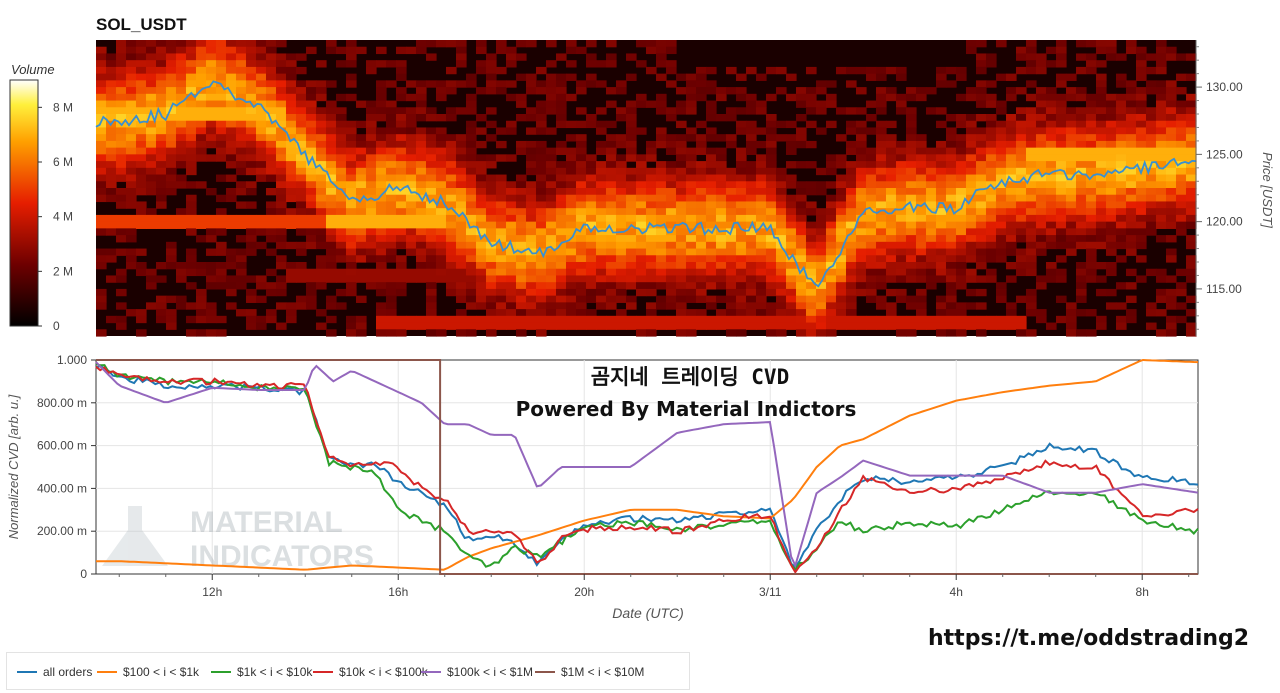 The width and height of the screenshot is (1280, 693). What do you see at coordinates (1089, 638) in the screenshot?
I see `telegram-link: https://t.me/oddstrading2` at bounding box center [1089, 638].